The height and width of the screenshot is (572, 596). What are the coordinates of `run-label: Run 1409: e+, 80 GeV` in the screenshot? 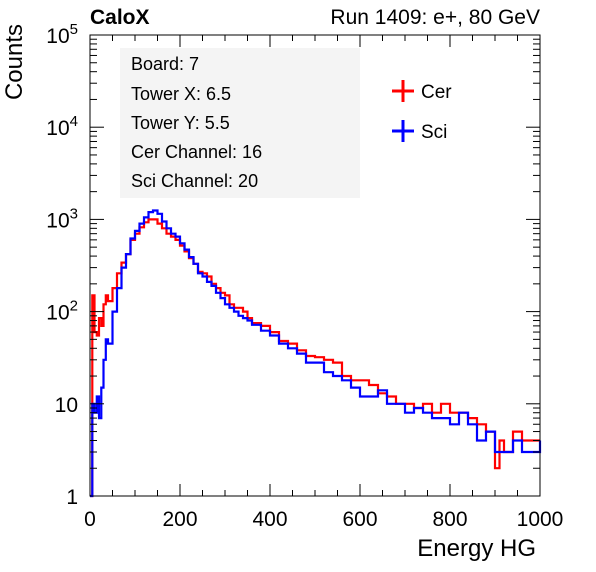 It's located at (435, 17).